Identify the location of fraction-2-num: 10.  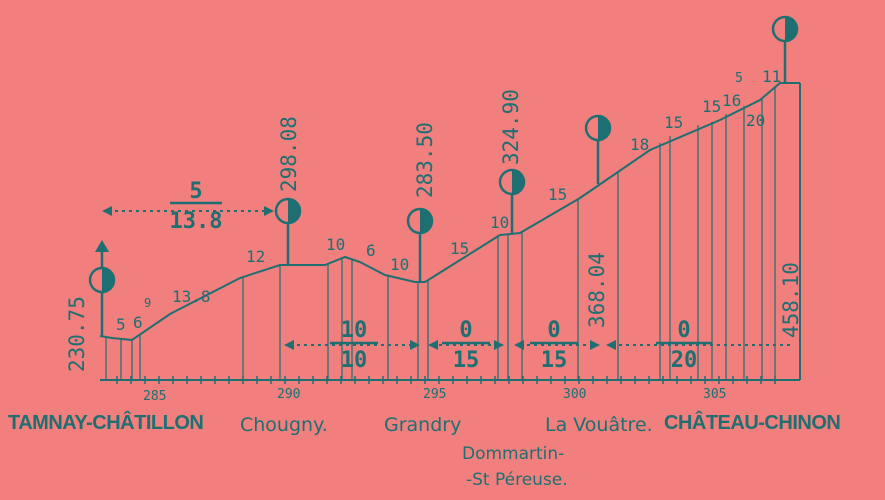
(354, 330).